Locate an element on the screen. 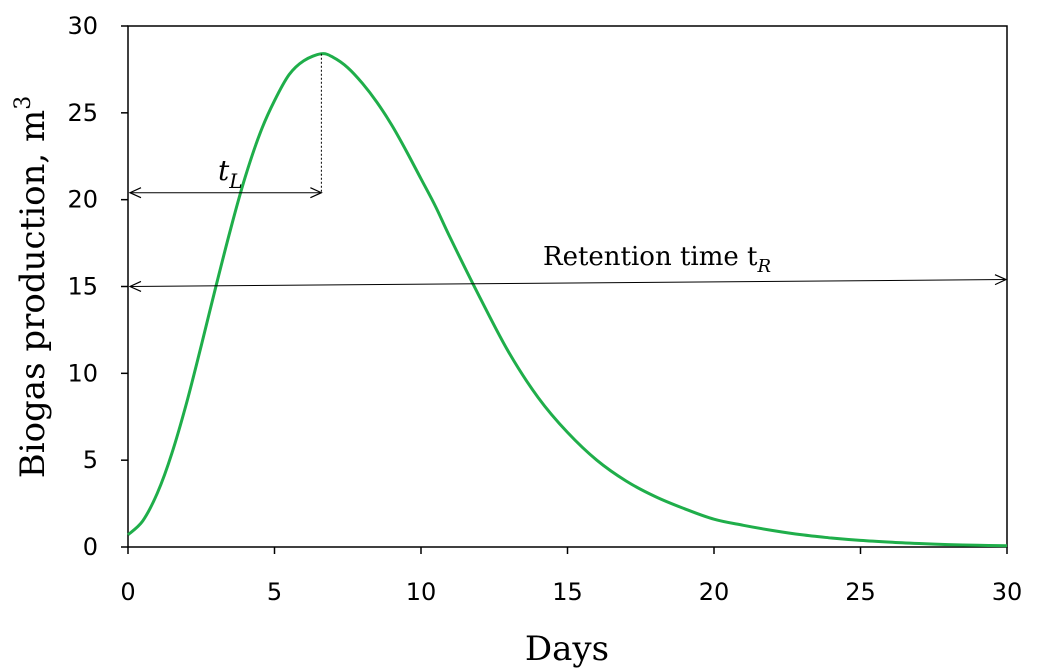 This screenshot has width=1038, height=668. x-axis-title: Days is located at coordinates (567, 648).